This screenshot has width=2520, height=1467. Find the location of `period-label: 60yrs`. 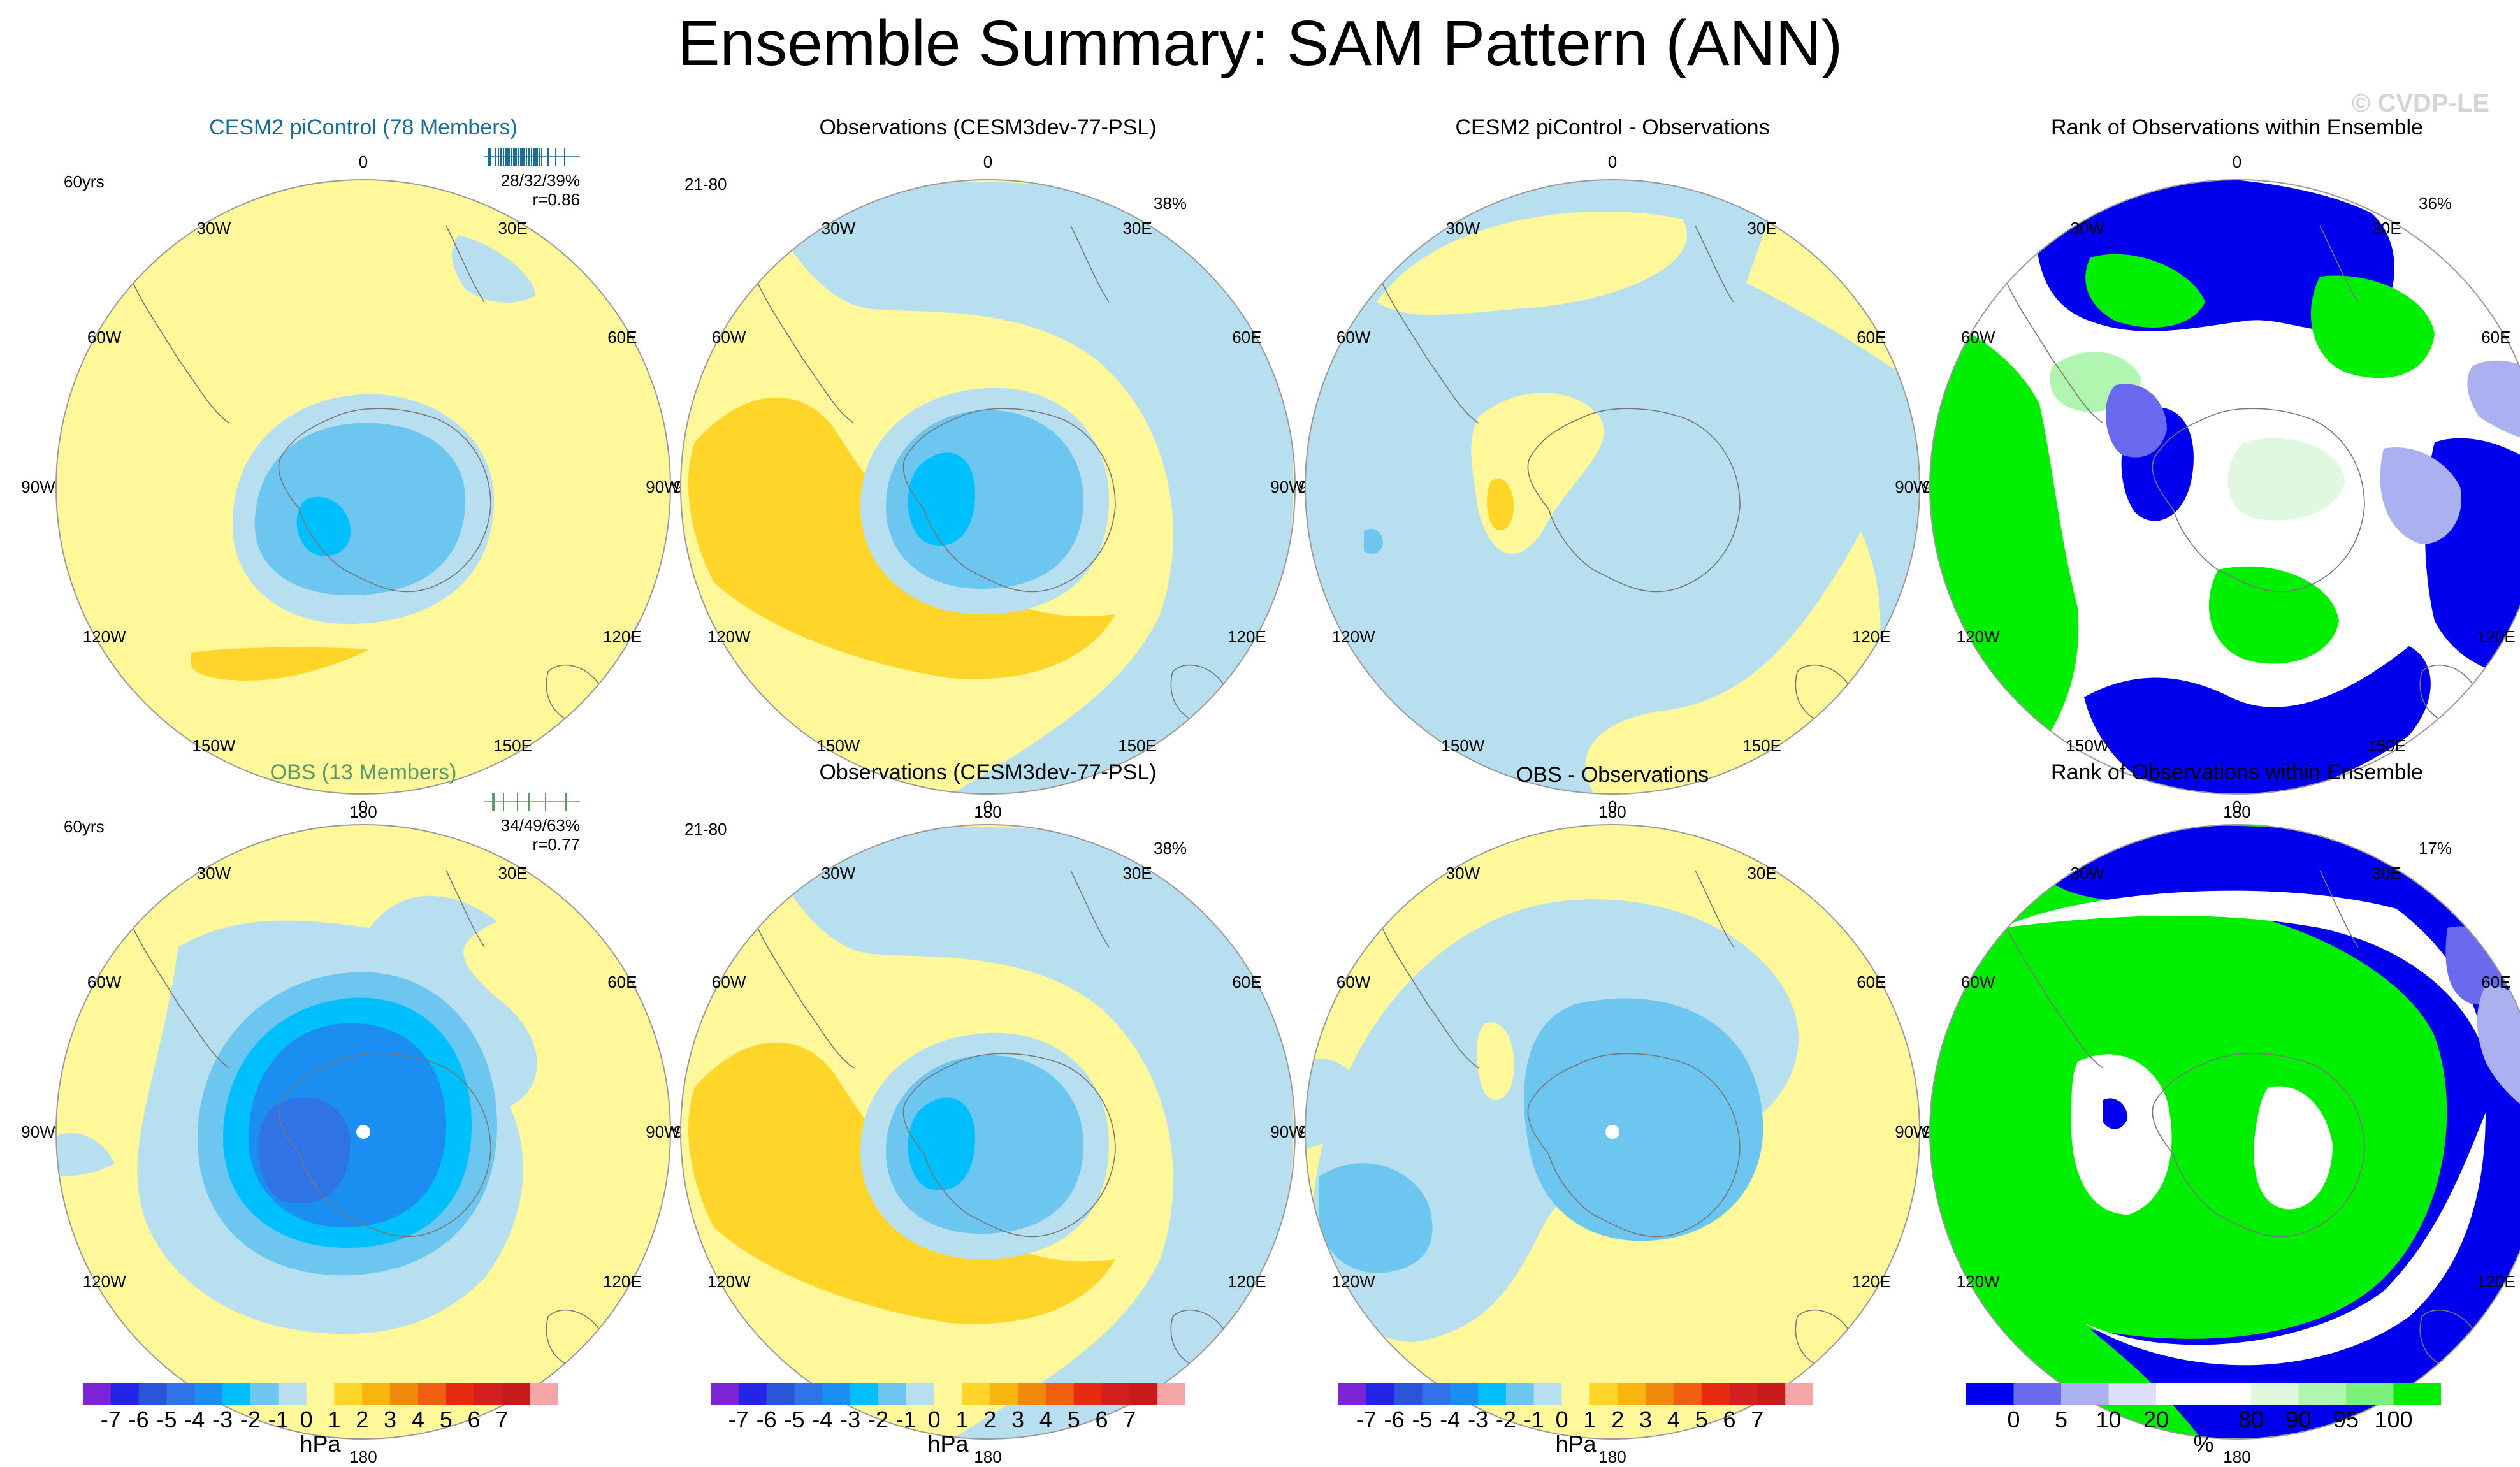

period-label: 60yrs is located at coordinates (84, 826).